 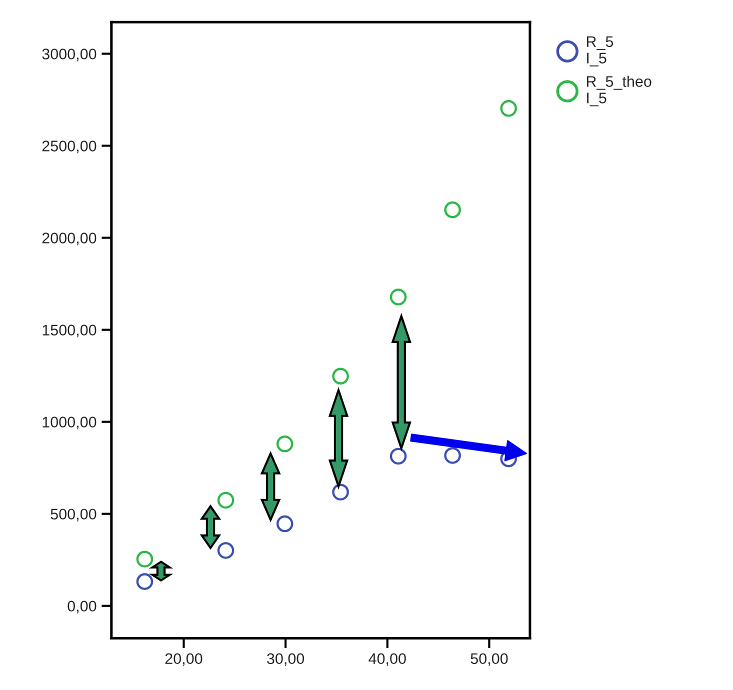 I want to click on x-tick-label: 50,00, so click(x=489, y=659).